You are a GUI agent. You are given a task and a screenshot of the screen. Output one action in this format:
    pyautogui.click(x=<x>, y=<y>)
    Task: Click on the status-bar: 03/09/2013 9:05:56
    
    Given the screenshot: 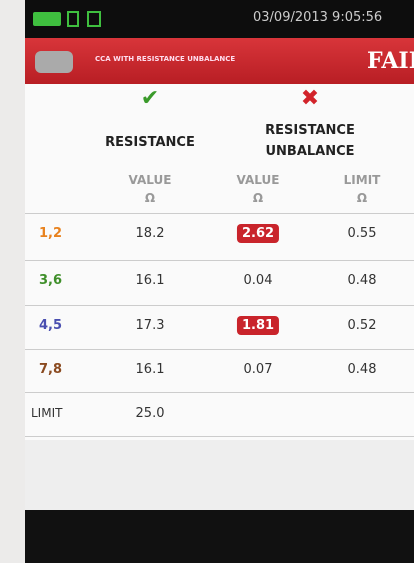 What is the action you would take?
    pyautogui.click(x=219, y=19)
    